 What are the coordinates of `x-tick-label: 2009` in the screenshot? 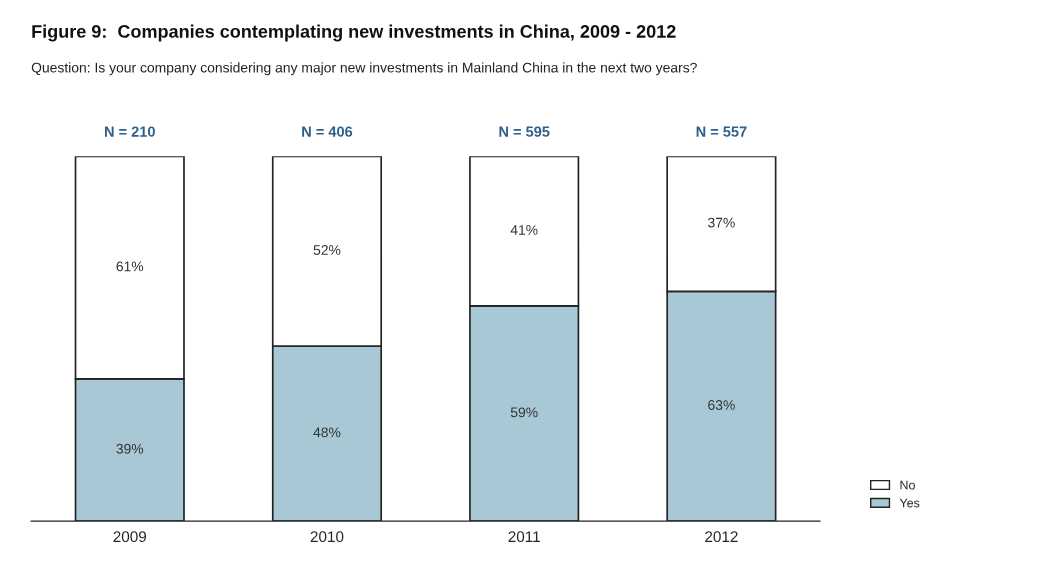 It's located at (130, 537).